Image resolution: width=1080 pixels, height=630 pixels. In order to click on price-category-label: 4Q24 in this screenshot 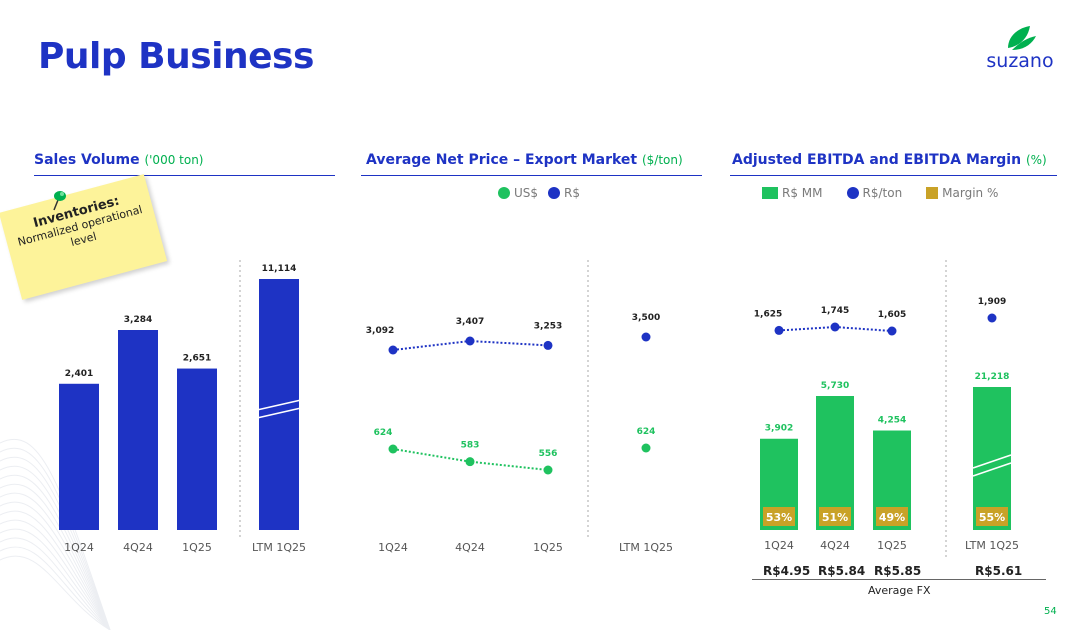, I will do `click(470, 547)`.